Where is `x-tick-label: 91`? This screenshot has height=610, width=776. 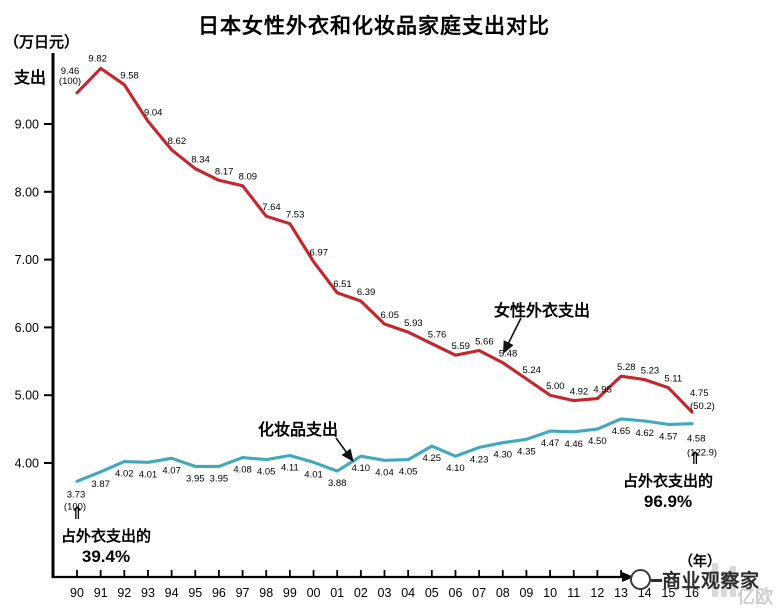
x-tick-label: 91 is located at coordinates (101, 593).